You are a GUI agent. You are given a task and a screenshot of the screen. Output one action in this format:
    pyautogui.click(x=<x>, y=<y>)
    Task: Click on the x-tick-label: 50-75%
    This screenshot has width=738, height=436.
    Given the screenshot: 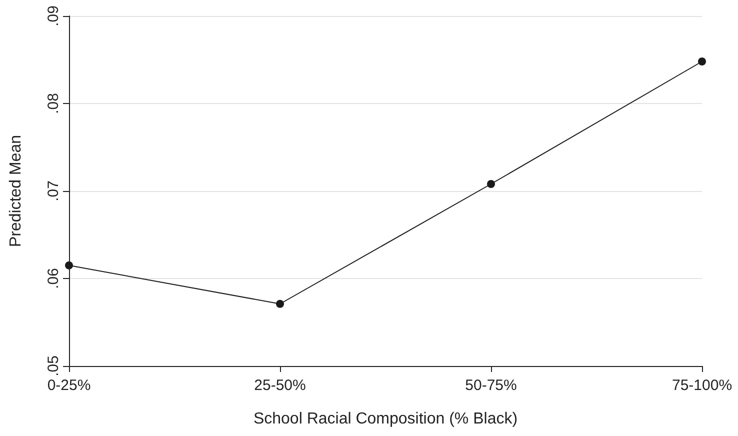 What is the action you would take?
    pyautogui.click(x=491, y=385)
    